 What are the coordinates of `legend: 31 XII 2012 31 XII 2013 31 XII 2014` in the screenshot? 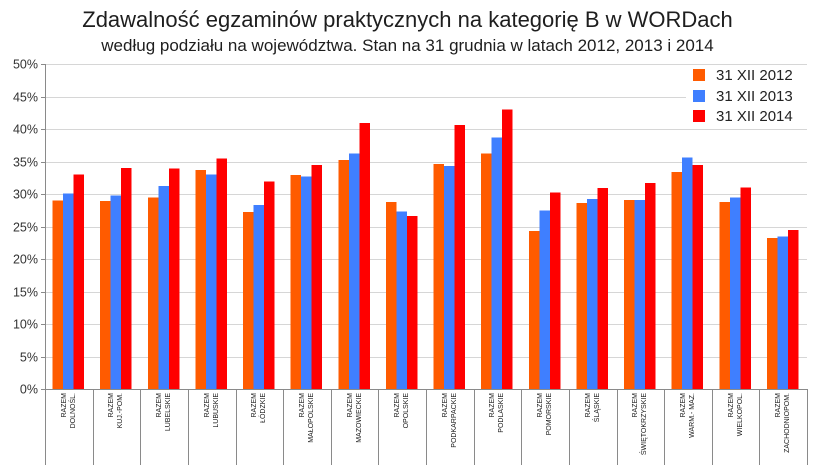 It's located at (747, 95).